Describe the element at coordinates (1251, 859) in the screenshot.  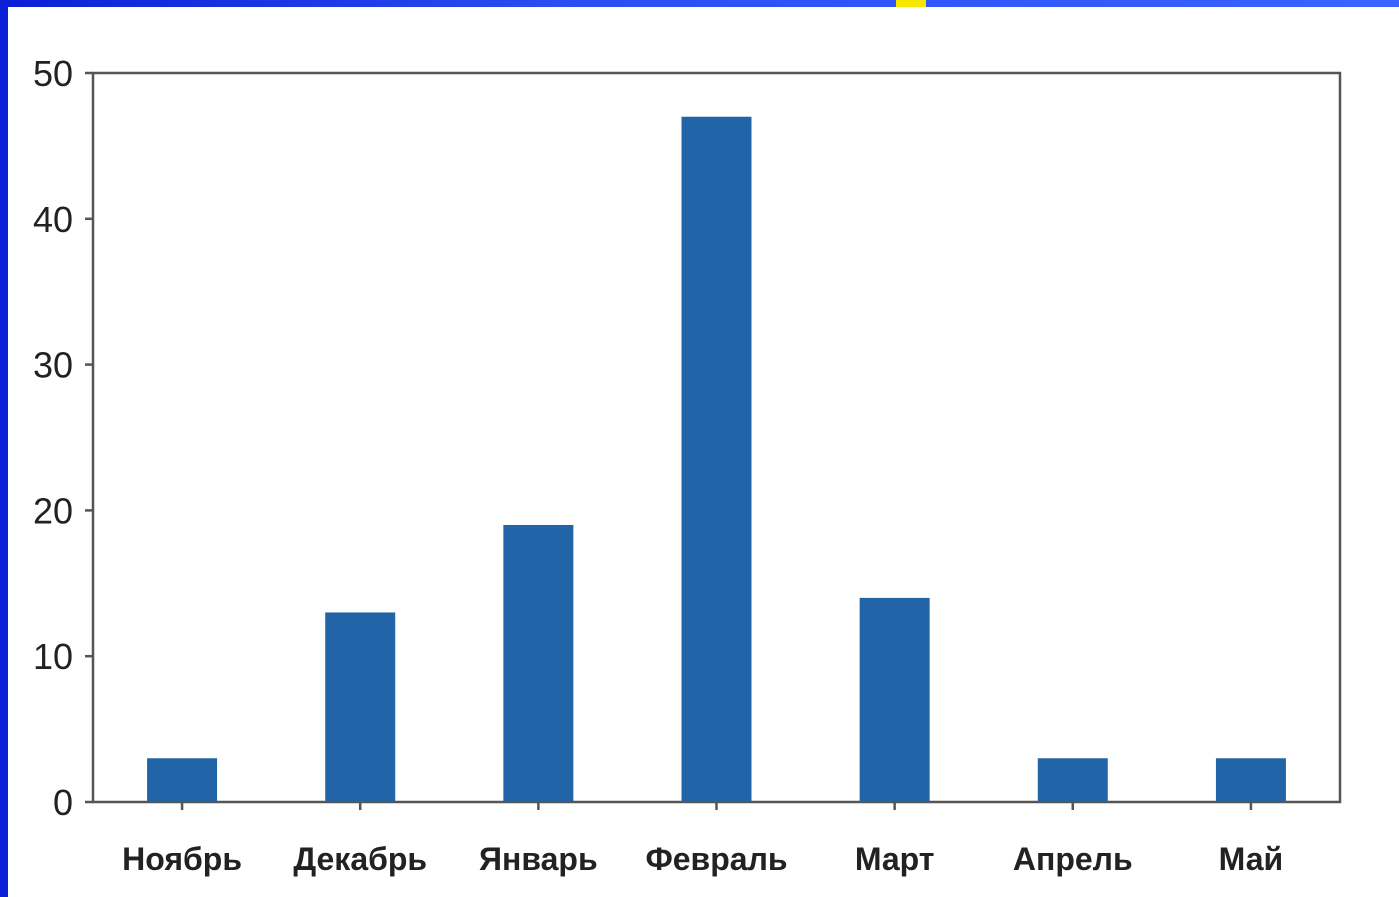
I see `x-tick-label: Май` at that location.